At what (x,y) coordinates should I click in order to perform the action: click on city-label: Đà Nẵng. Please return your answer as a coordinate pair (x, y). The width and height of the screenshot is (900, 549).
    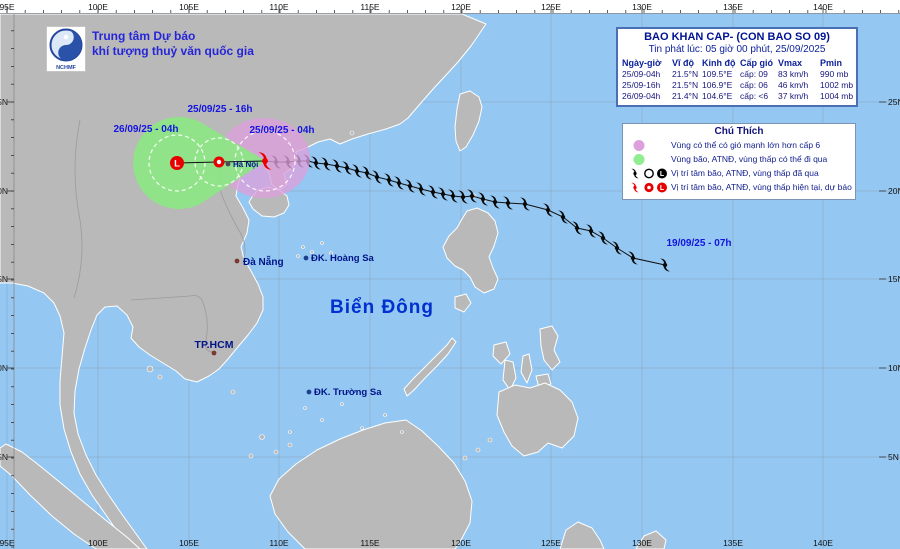
    Looking at the image, I should click on (263, 261).